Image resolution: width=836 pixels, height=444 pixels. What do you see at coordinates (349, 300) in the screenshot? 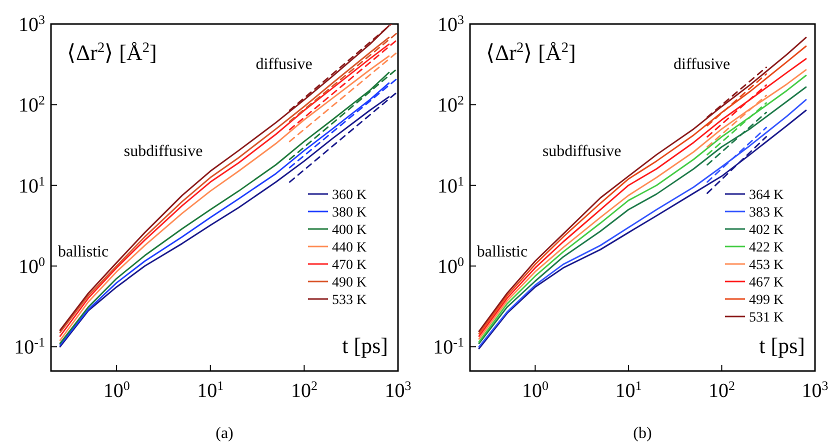
I see `legend-label: 533 K` at bounding box center [349, 300].